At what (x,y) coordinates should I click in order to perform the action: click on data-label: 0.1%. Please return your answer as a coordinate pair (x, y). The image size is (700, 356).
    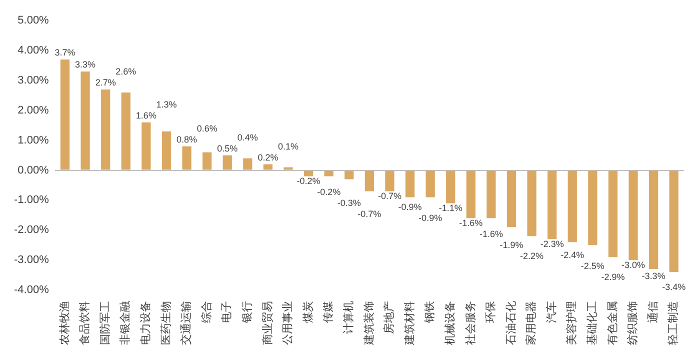
    Looking at the image, I should click on (288, 146).